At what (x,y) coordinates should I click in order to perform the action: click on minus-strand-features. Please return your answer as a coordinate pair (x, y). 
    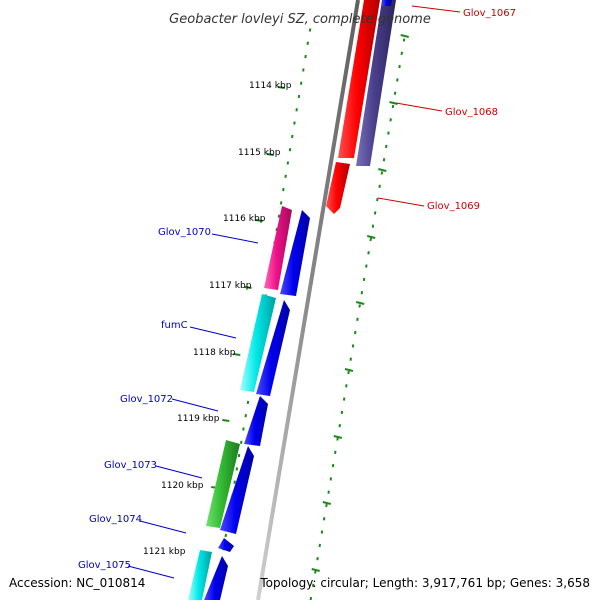
    Looking at the image, I should click on (249, 403).